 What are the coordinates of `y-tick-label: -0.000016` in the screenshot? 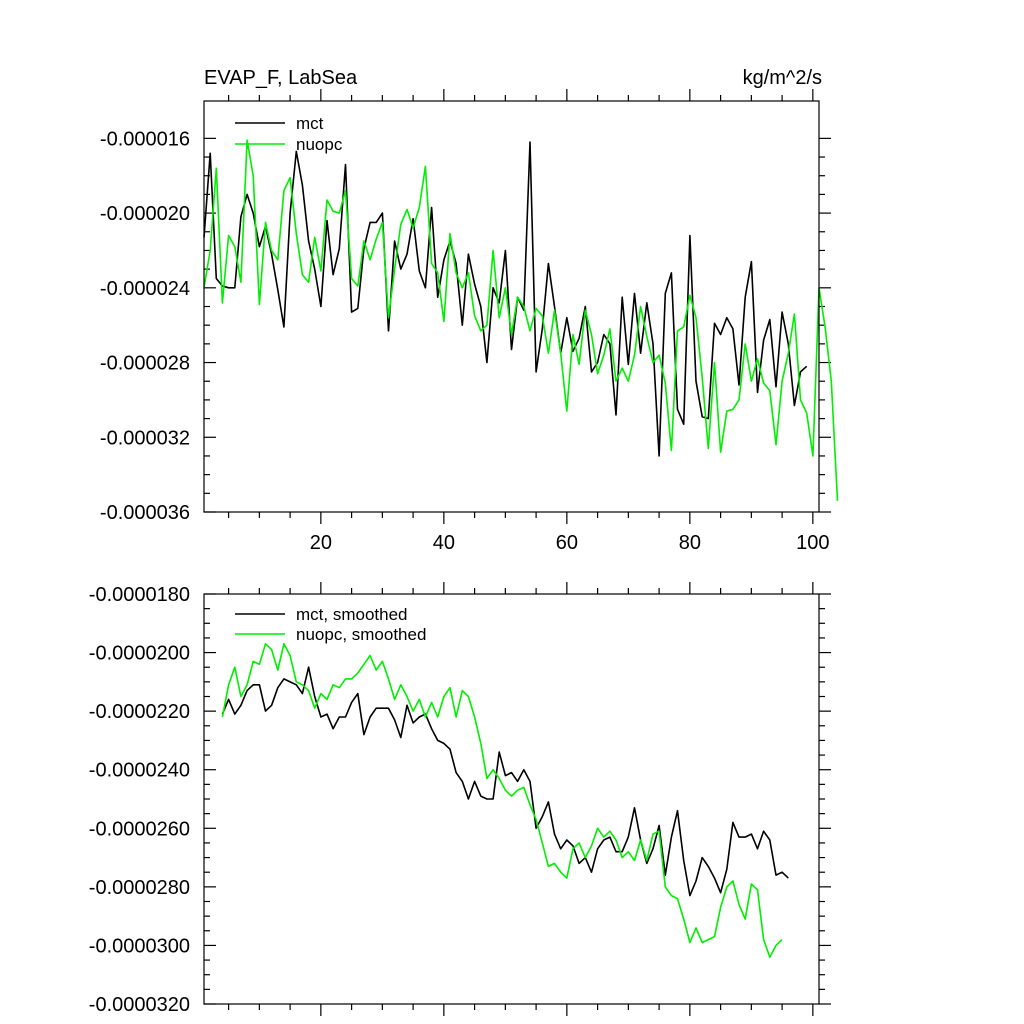 It's located at (145, 139).